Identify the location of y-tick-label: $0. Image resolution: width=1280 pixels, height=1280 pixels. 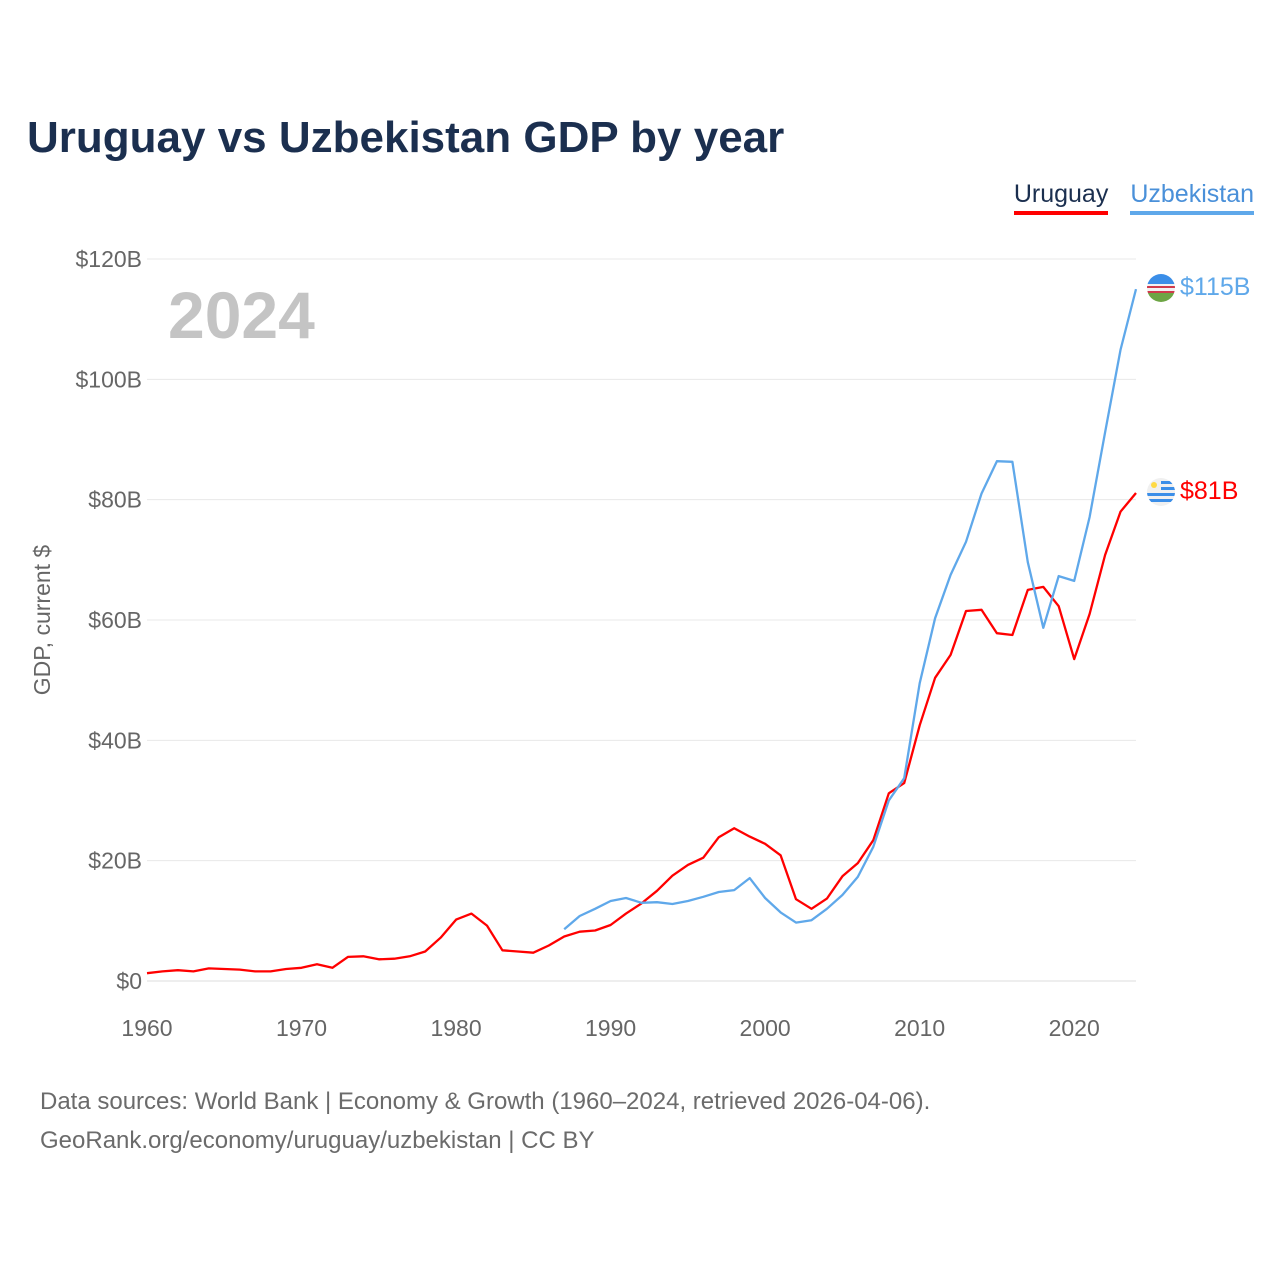
(129, 981).